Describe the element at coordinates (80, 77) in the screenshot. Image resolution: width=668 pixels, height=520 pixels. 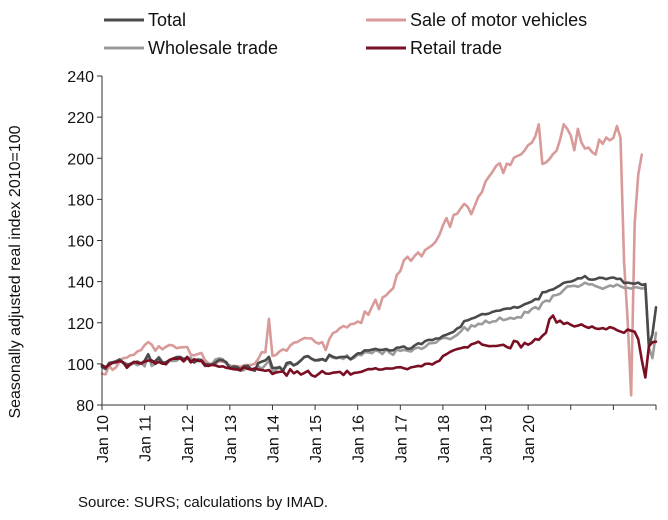
I see `y-tick-label: 240` at that location.